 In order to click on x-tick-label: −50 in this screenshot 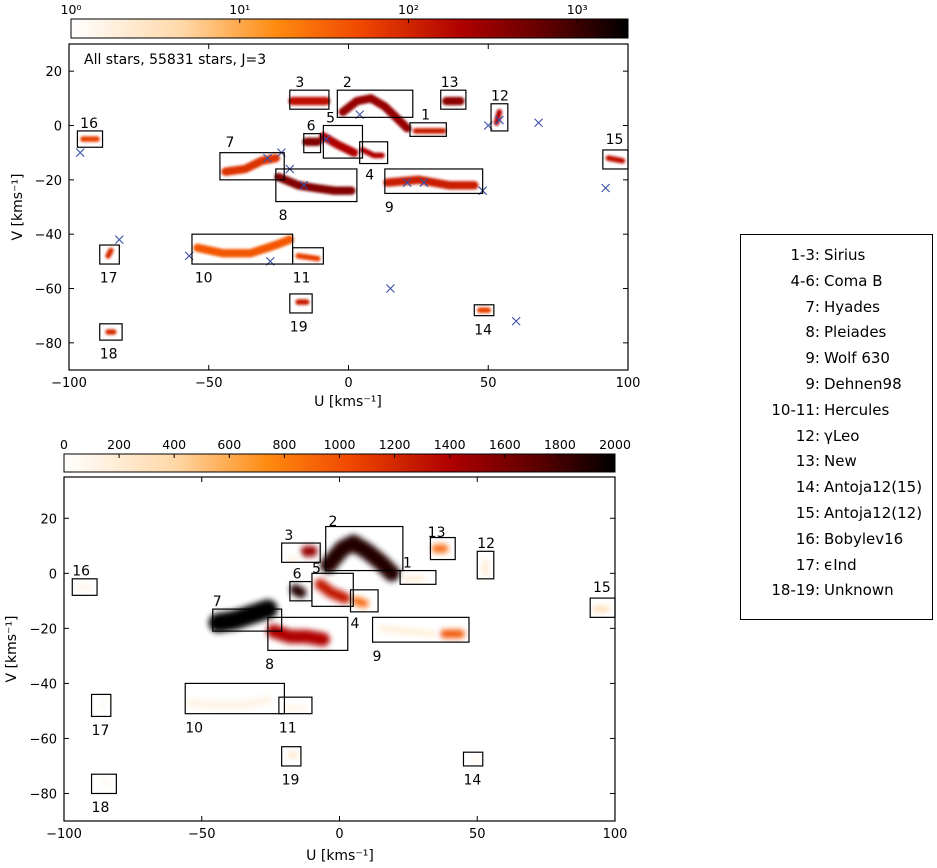, I will do `click(208, 383)`.